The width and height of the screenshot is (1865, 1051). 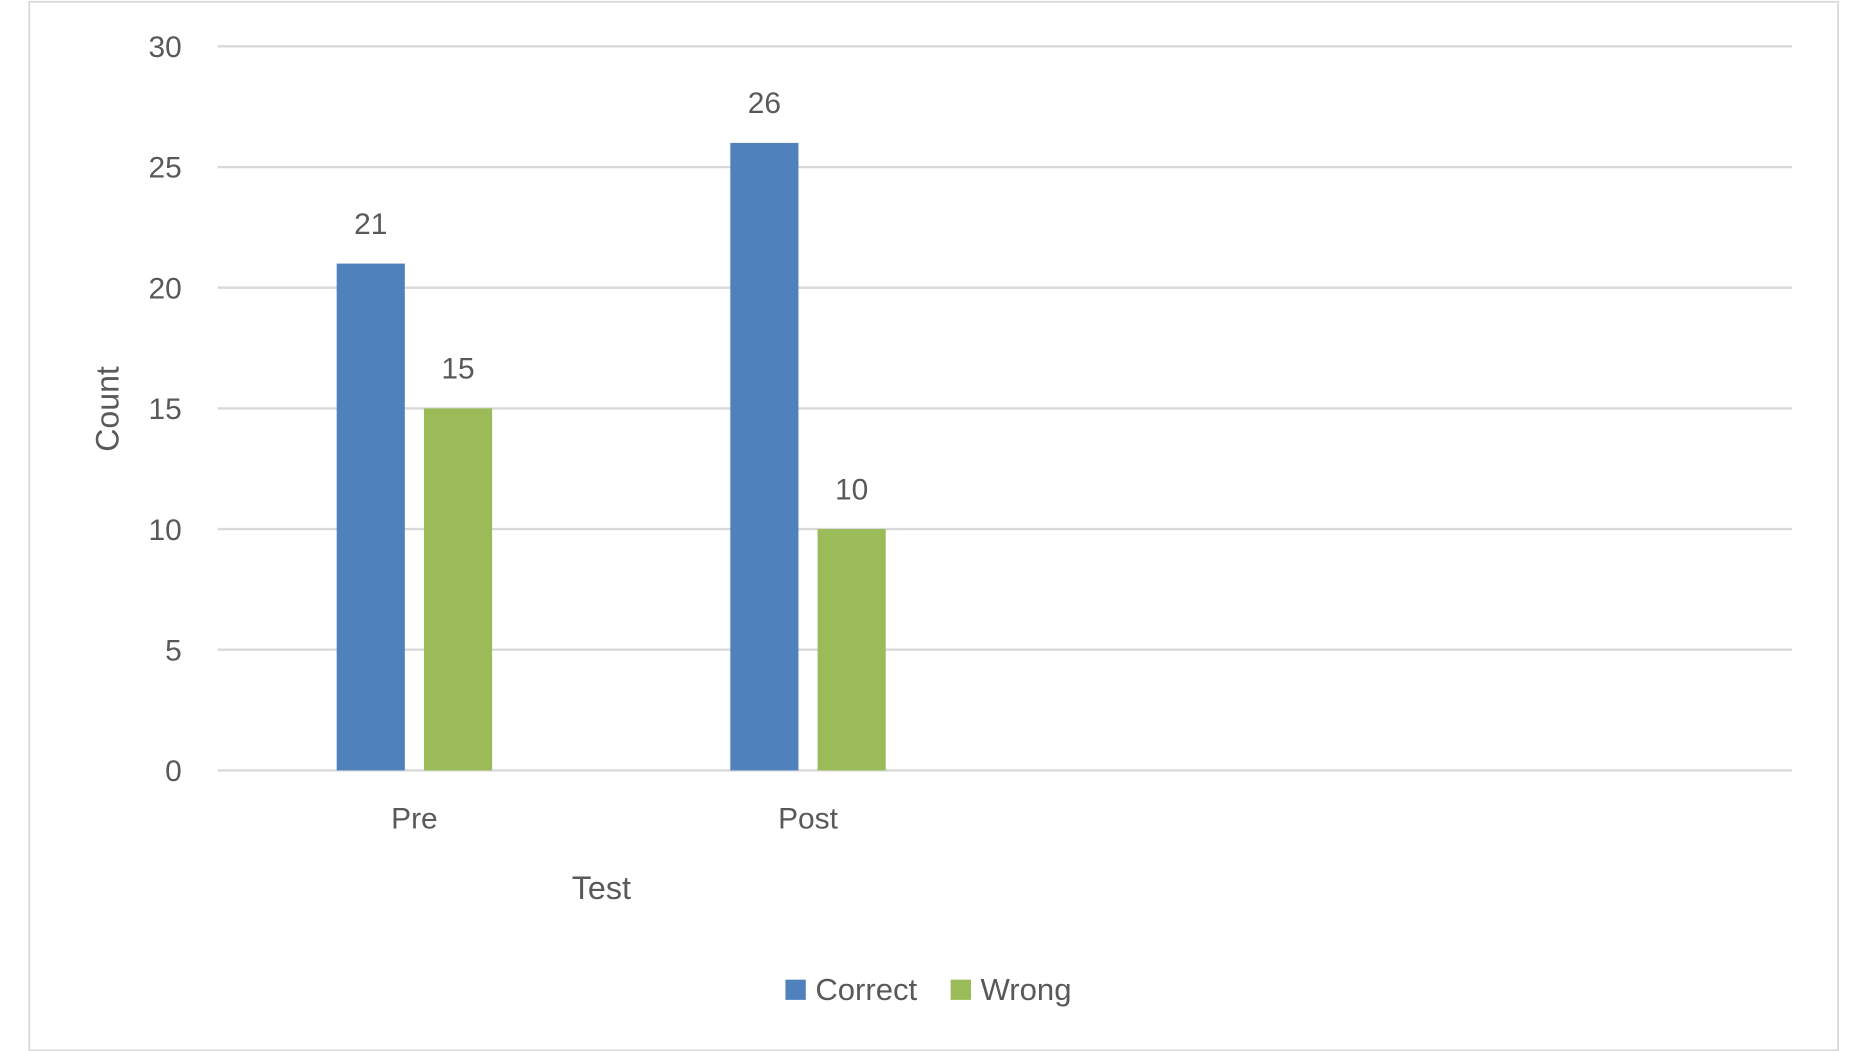 What do you see at coordinates (164, 409) in the screenshot?
I see `y-tick-label: 15` at bounding box center [164, 409].